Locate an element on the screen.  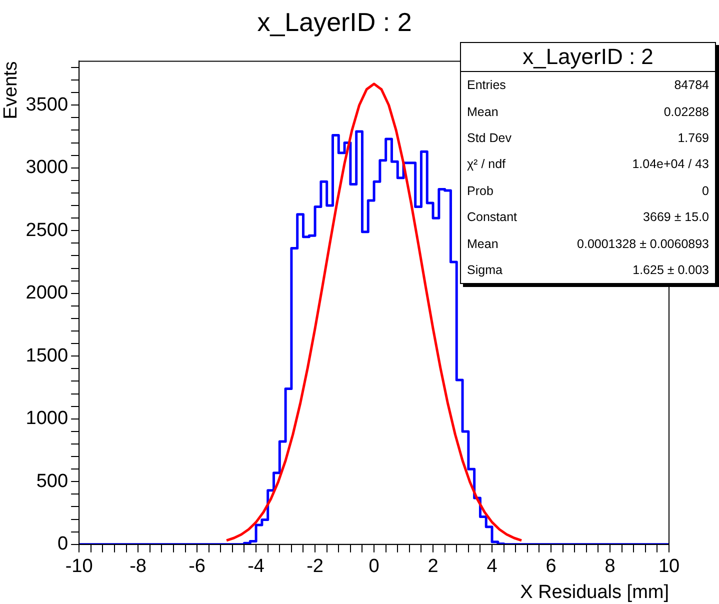
annotation: Prob is located at coordinates (480, 191).